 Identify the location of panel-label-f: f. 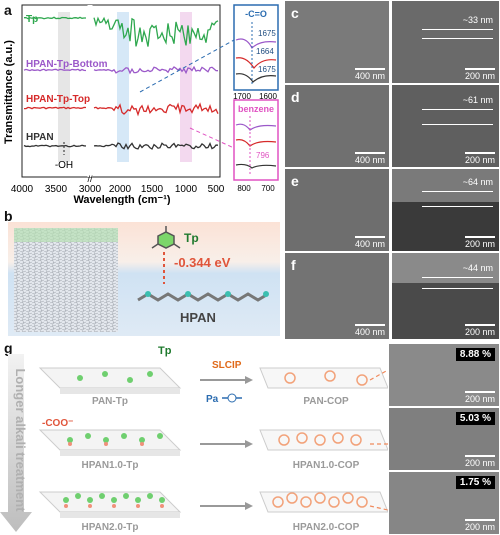
(293, 265).